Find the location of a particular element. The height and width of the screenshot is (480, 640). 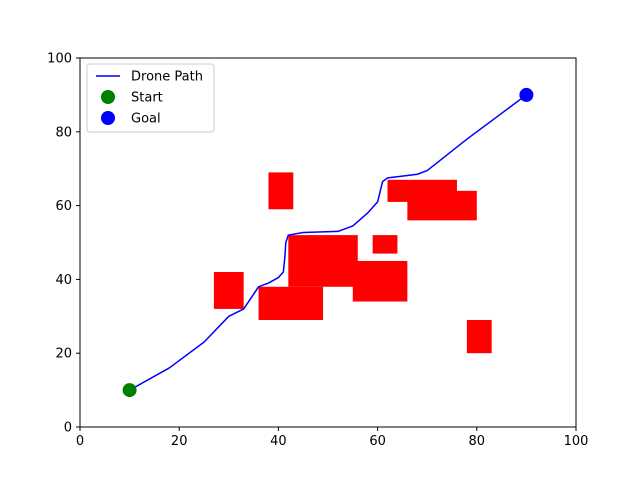

y-tick-label: 0 is located at coordinates (68, 428).